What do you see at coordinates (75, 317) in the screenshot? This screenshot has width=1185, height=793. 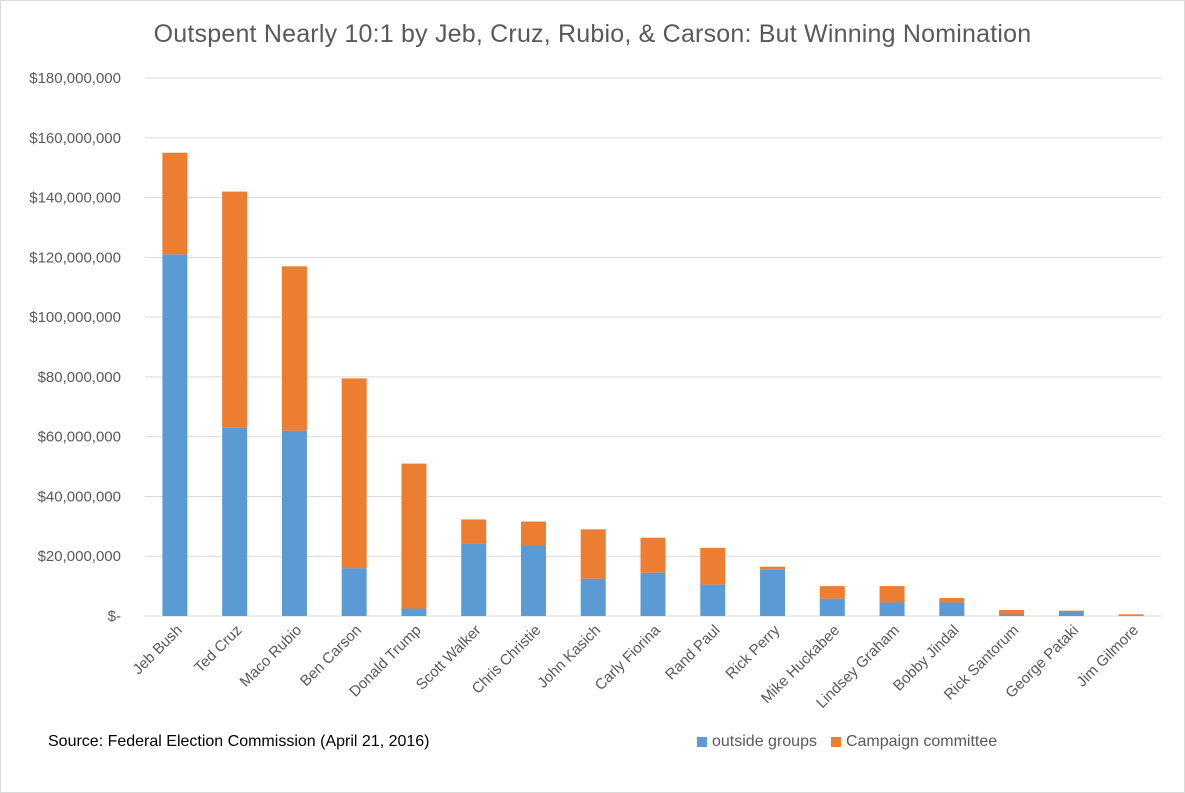 I see `y-tick-label: $100,000,000` at bounding box center [75, 317].